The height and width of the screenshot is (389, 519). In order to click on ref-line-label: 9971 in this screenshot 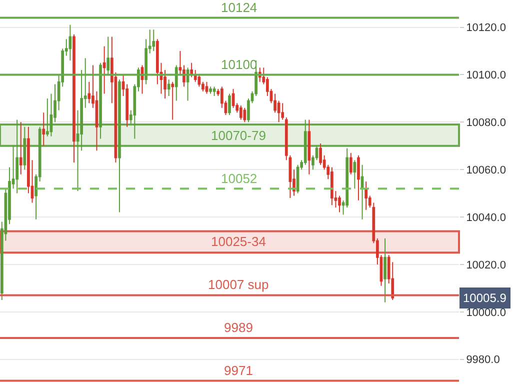, I will do `click(238, 370)`.